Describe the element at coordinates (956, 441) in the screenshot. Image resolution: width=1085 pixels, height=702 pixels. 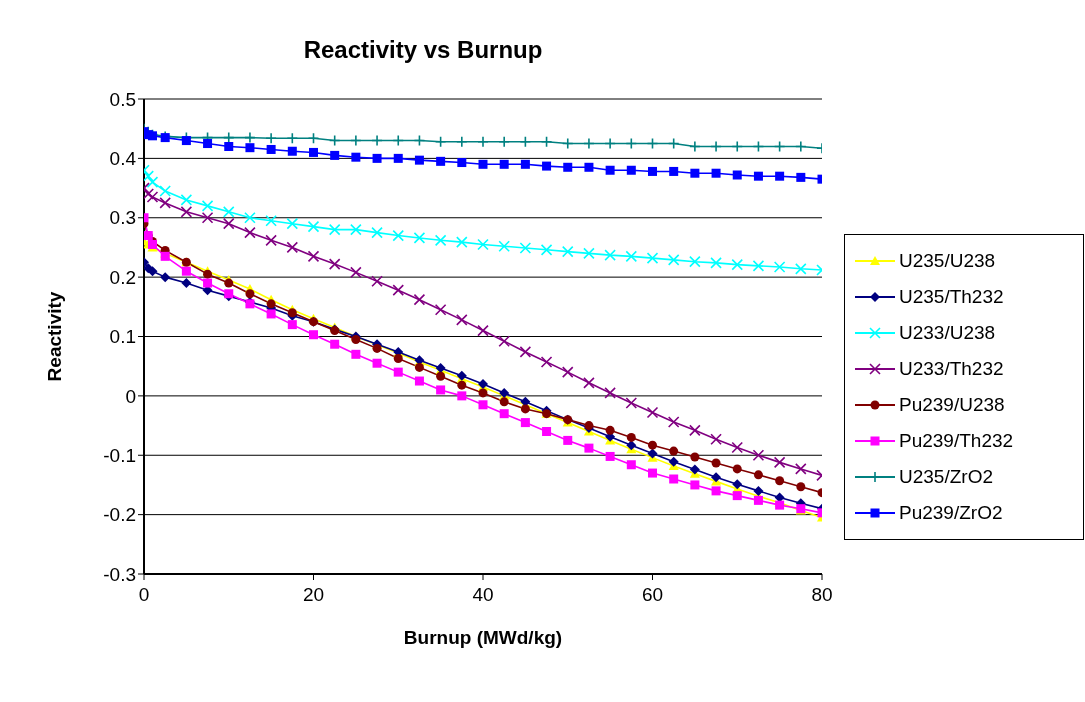
I see `legend-label: Pu239/Th232` at that location.